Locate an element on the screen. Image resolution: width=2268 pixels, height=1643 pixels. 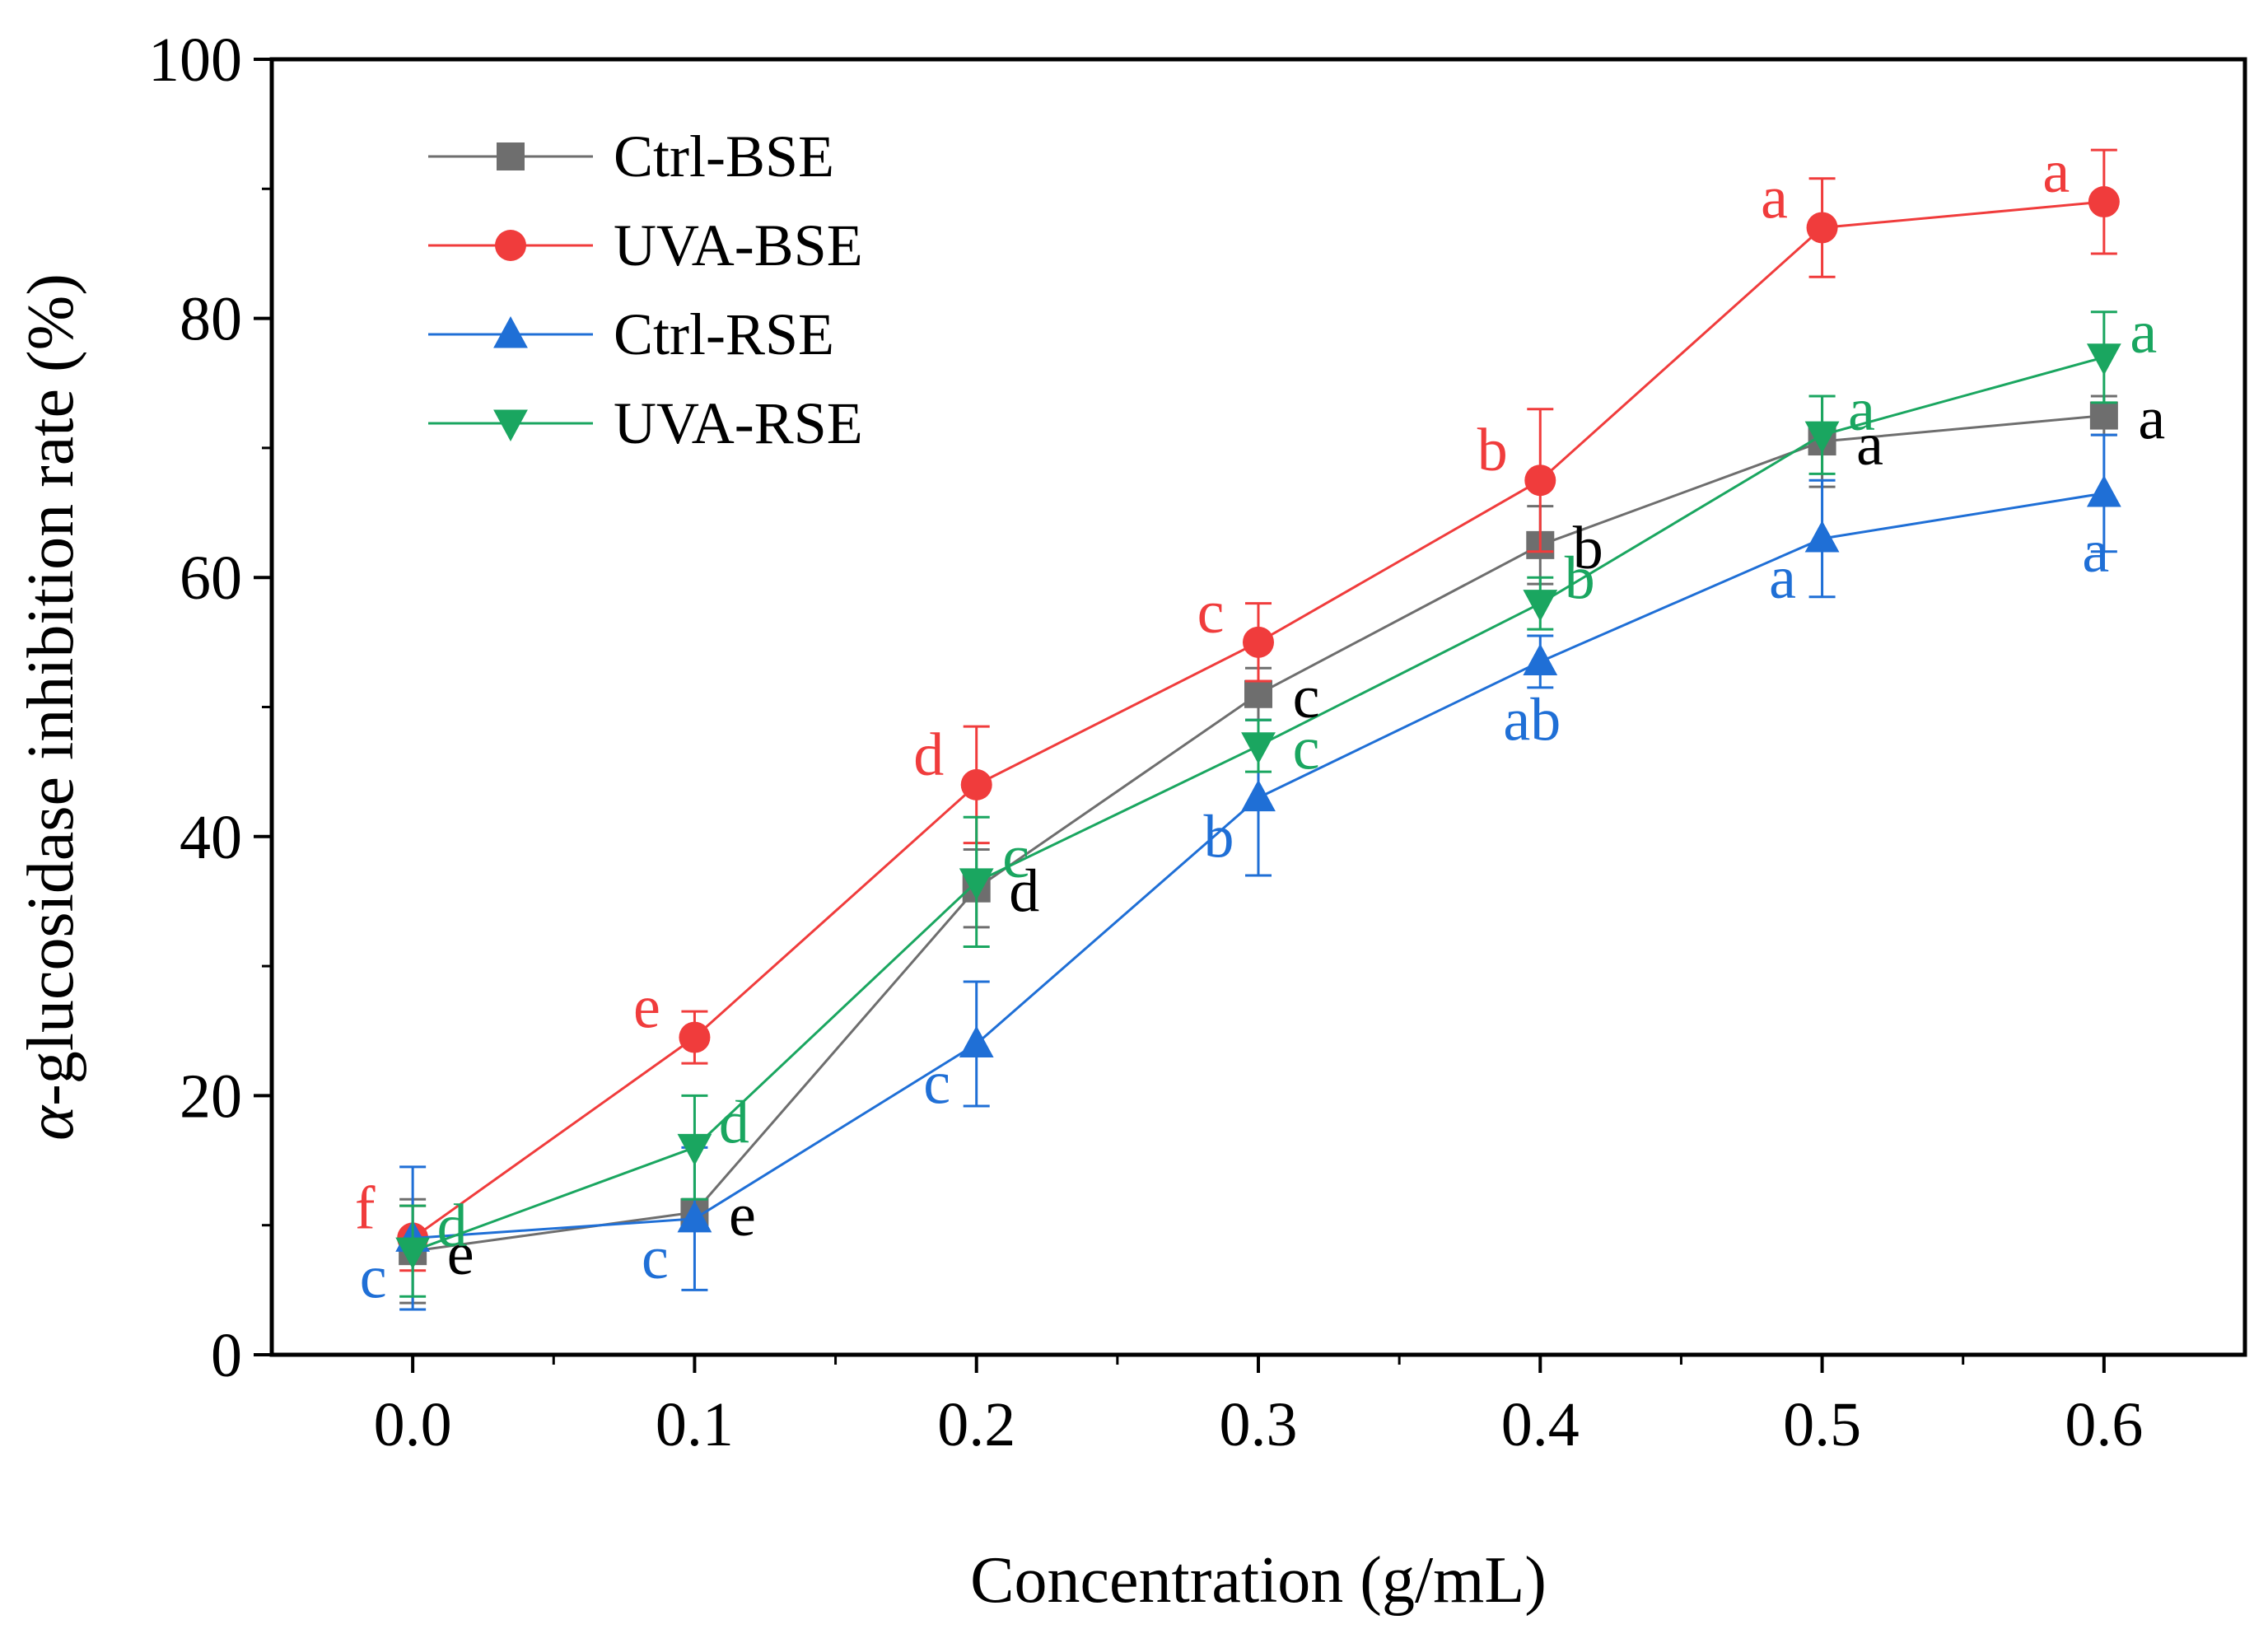
significance-label: f is located at coordinates (365, 1208).